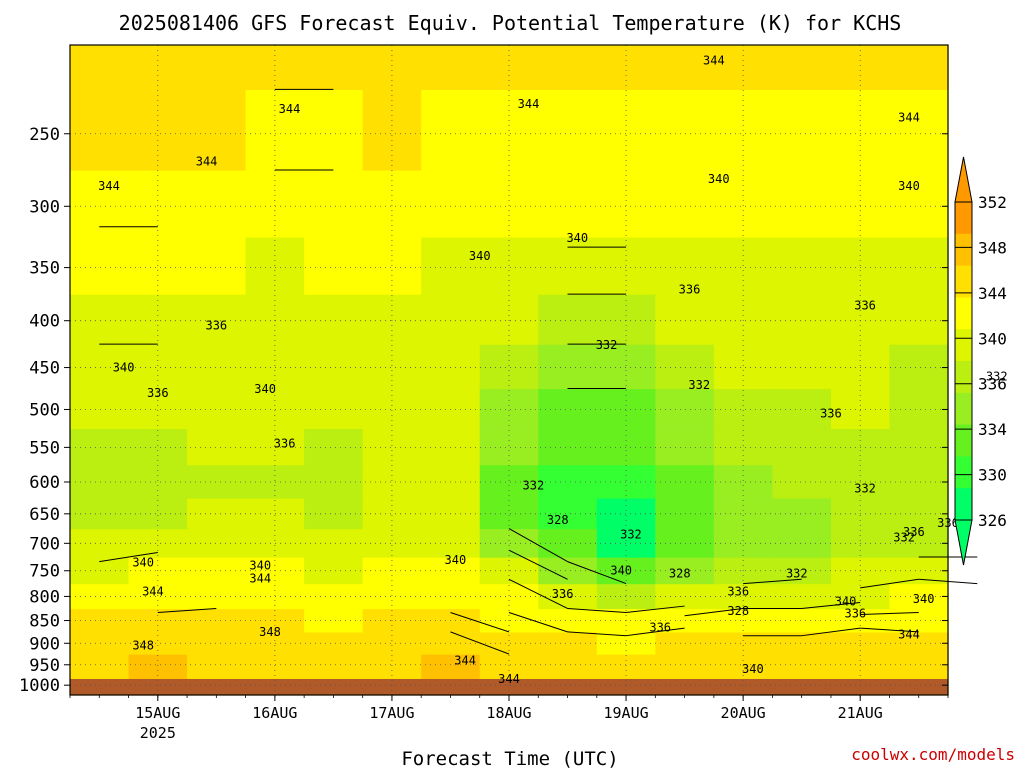 This screenshot has height=772, width=1024. Describe the element at coordinates (860, 713) in the screenshot. I see `x-tick-label: 21AUG` at that location.